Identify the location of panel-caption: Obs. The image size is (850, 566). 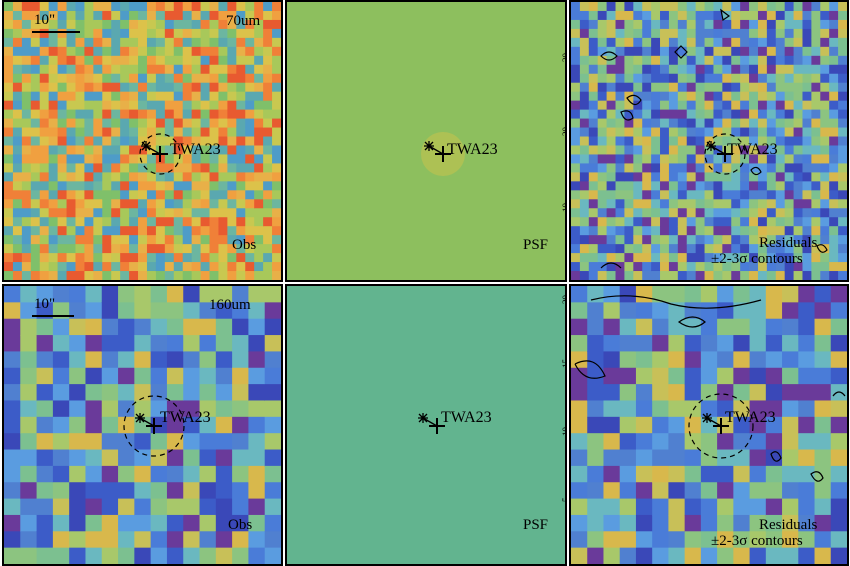
(240, 525).